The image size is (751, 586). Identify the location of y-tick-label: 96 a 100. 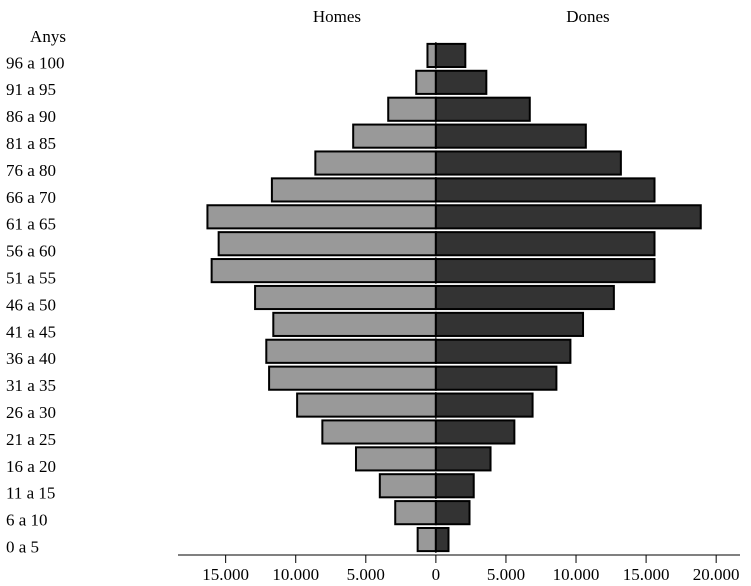
(35, 62).